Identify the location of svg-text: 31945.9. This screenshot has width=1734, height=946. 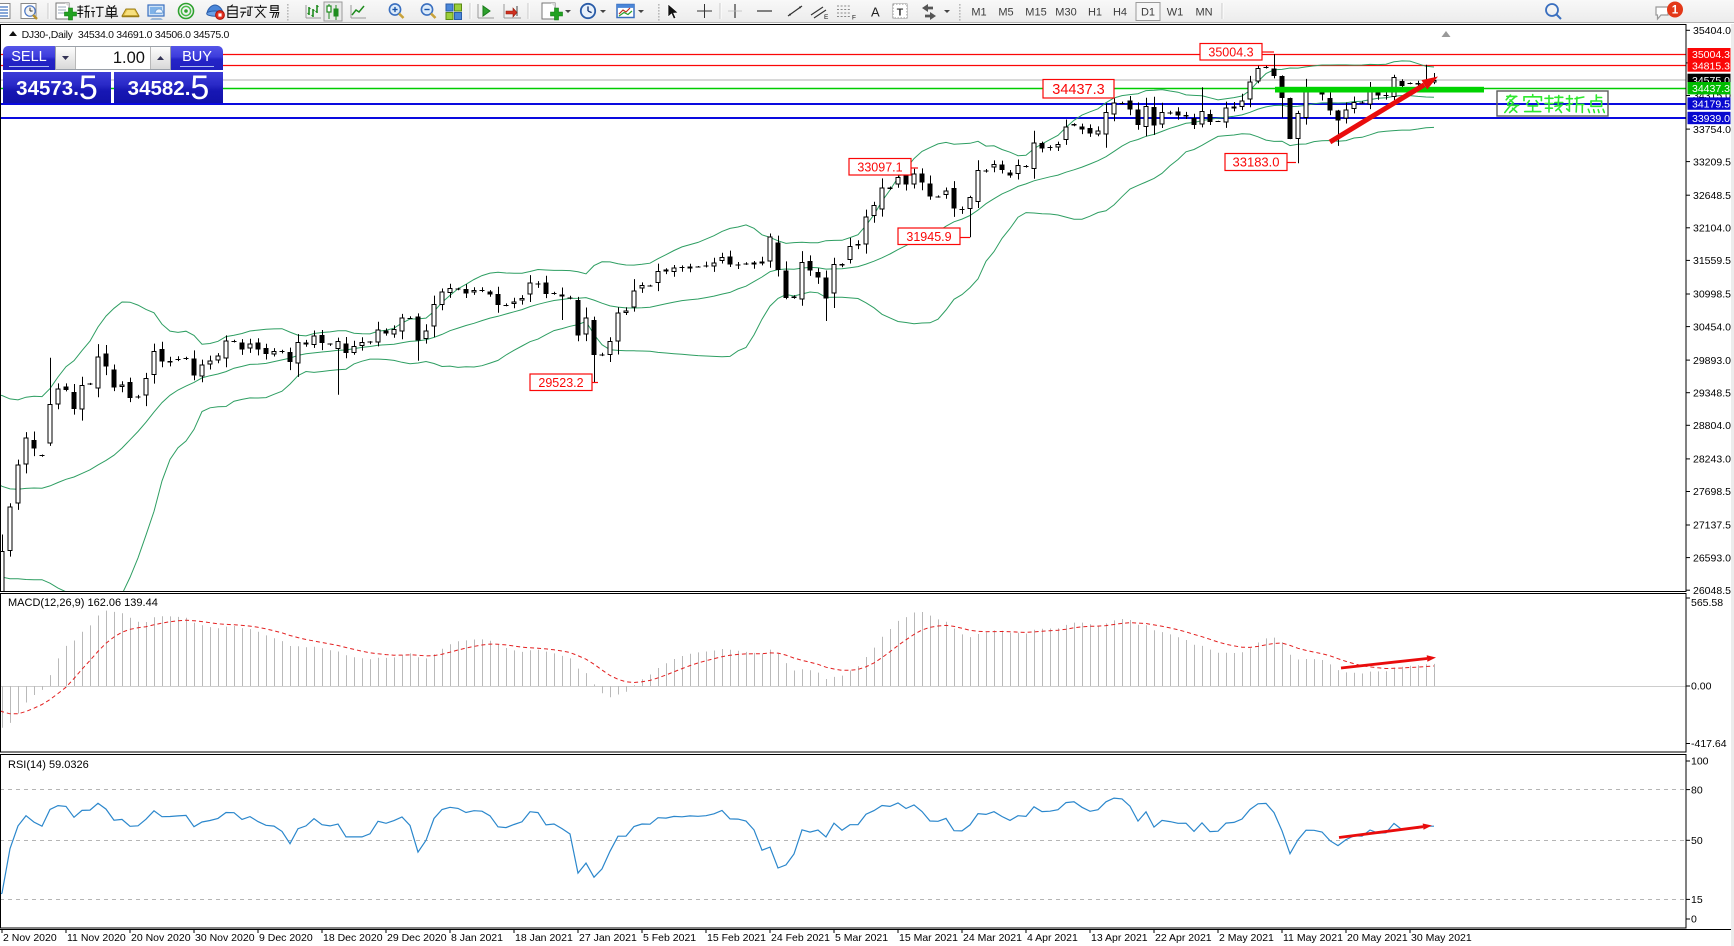
(928, 237).